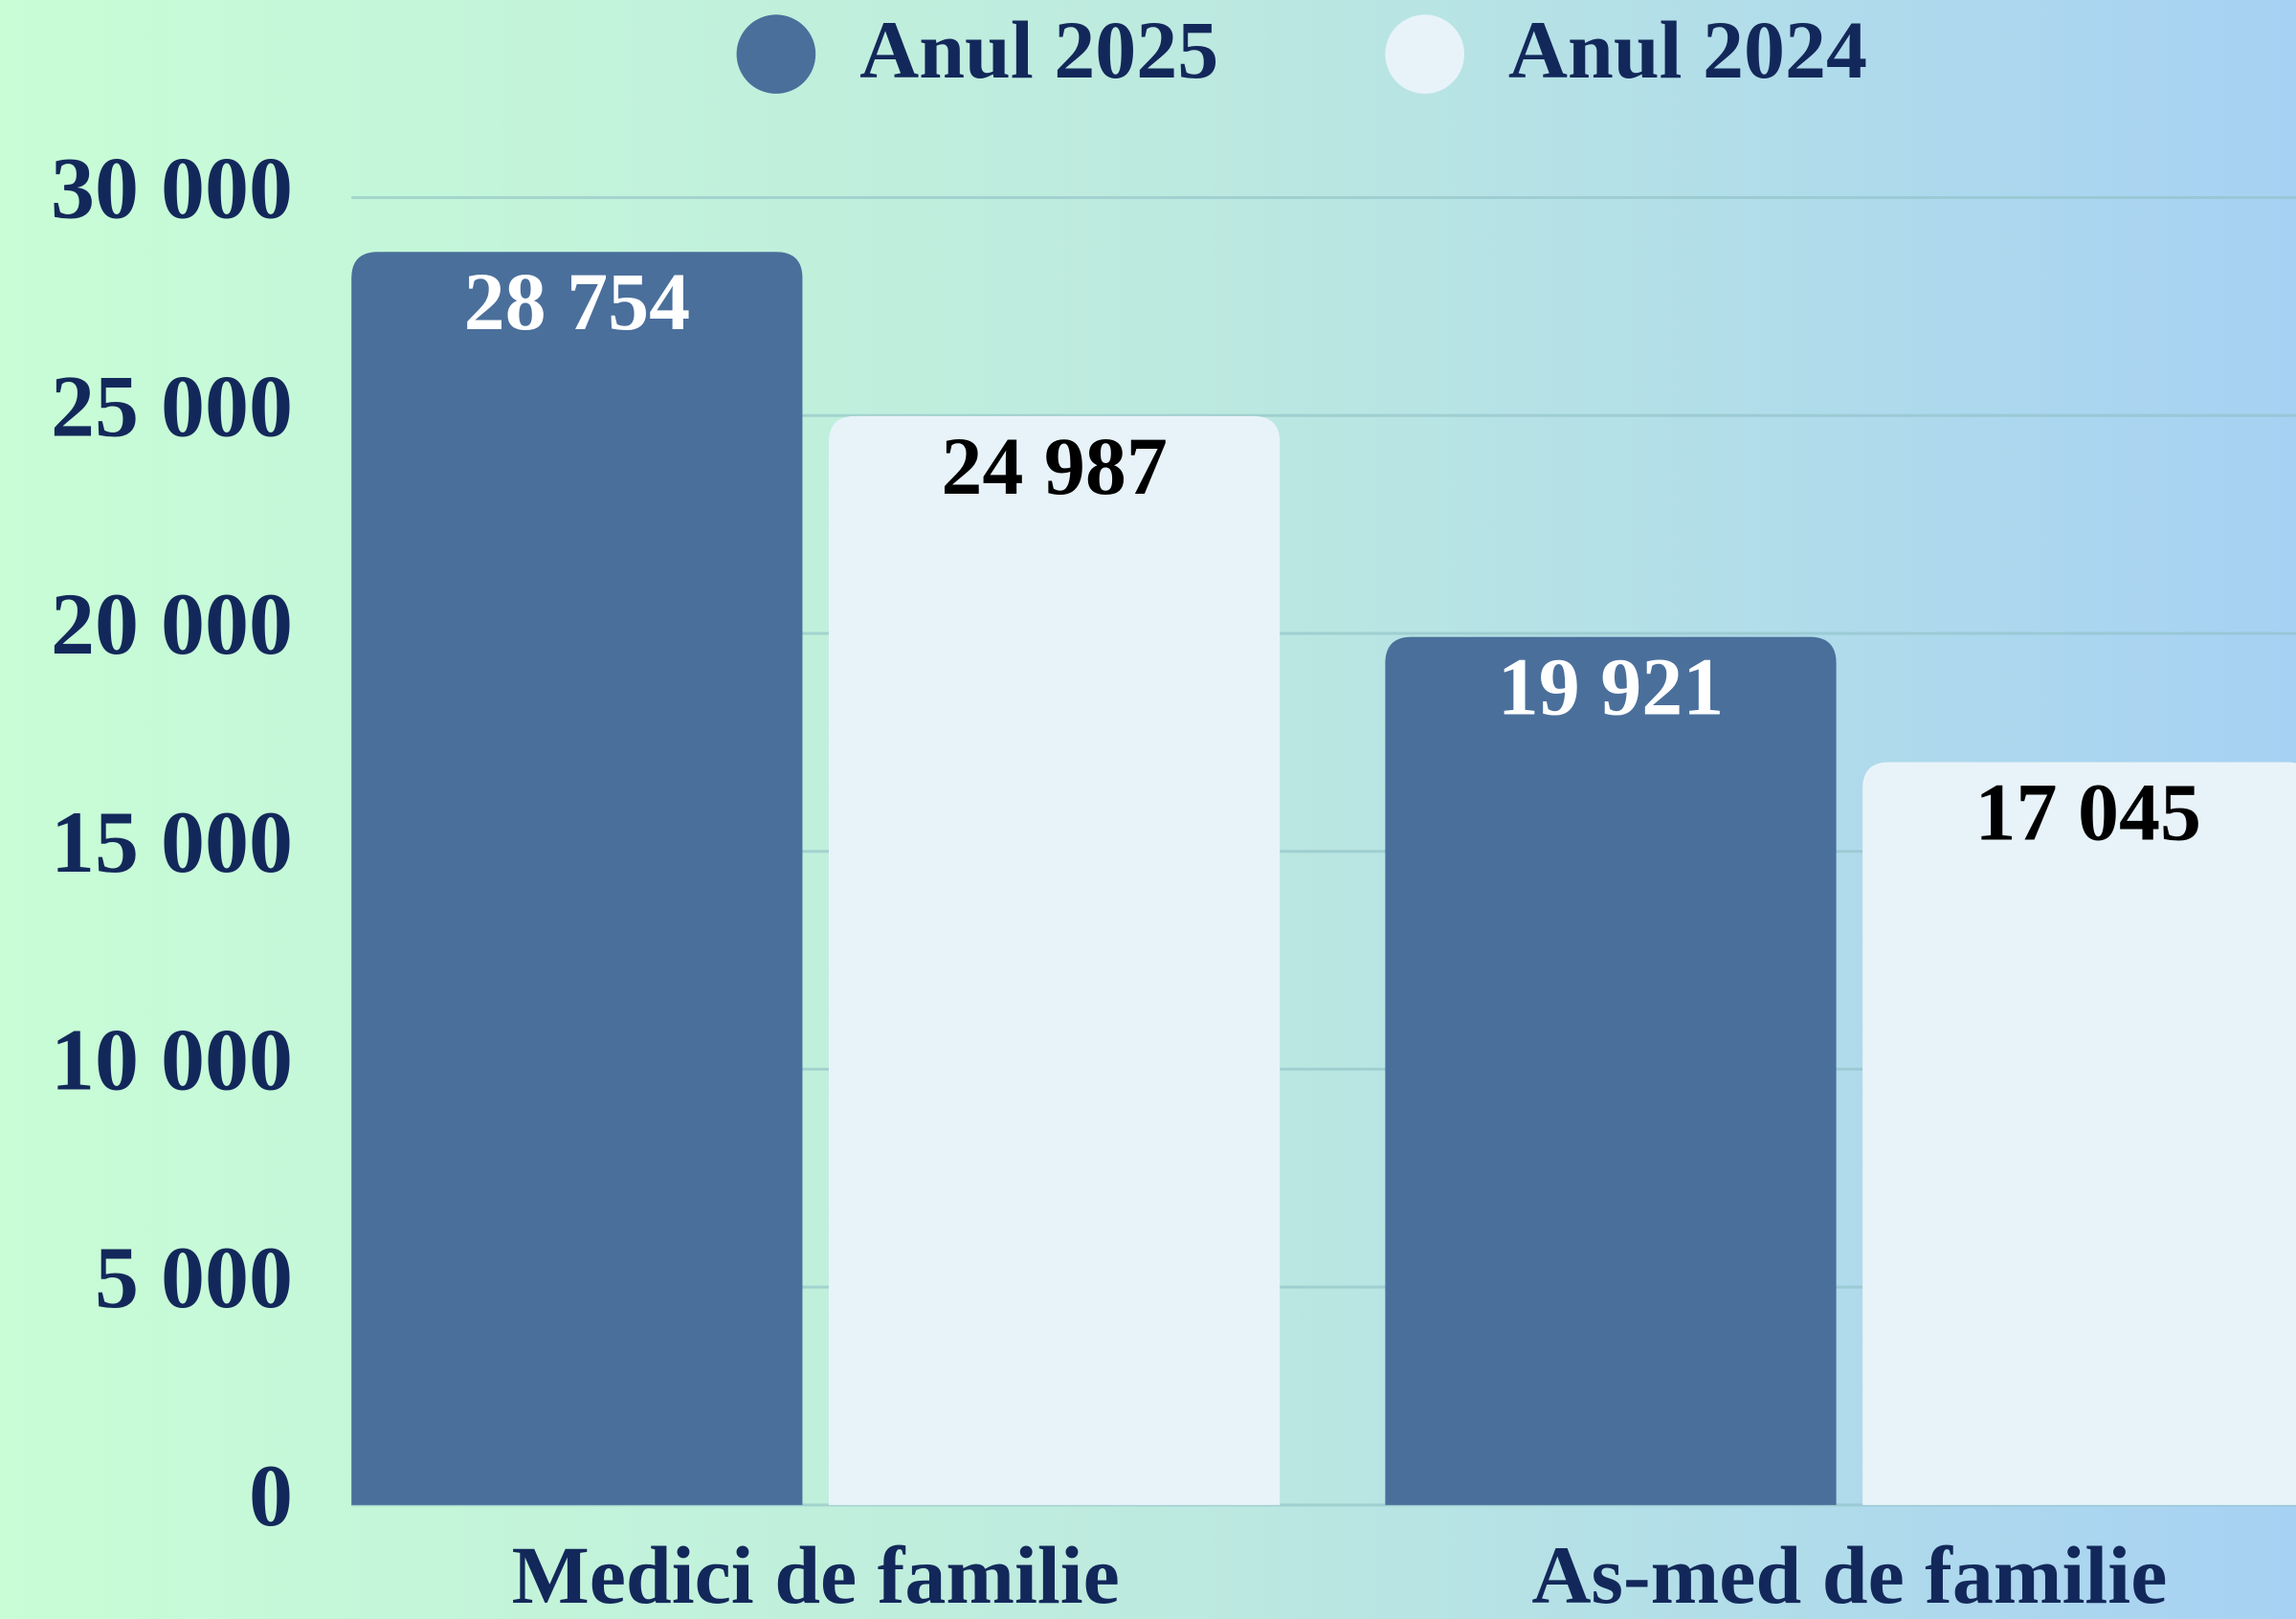  I want to click on data-label: 24 987, so click(1054, 466).